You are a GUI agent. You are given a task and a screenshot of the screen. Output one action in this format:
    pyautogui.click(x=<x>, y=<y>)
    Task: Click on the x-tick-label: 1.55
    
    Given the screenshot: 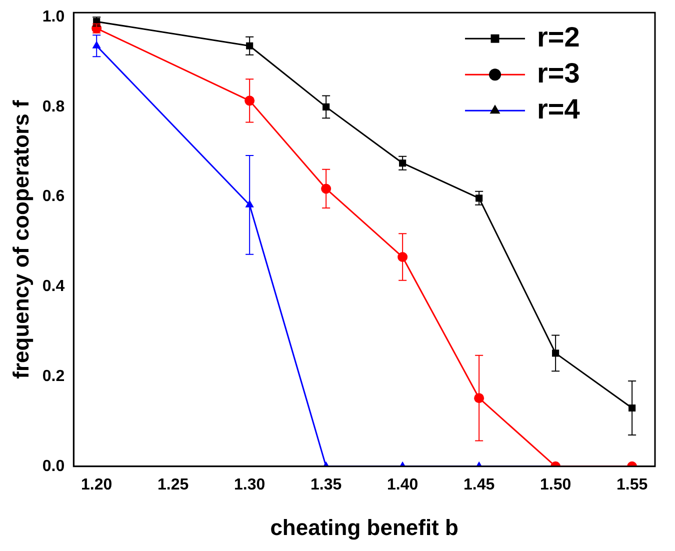 What is the action you would take?
    pyautogui.click(x=632, y=485)
    